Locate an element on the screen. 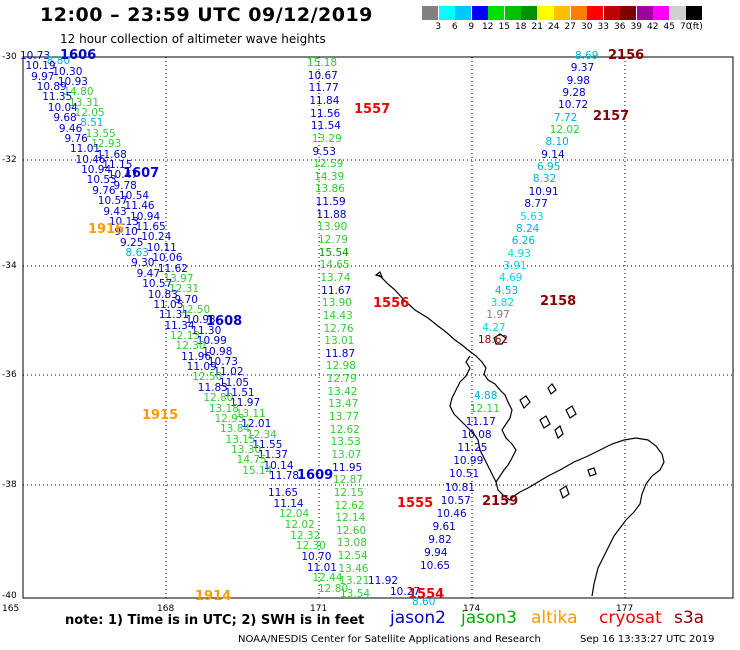 The height and width of the screenshot is (650, 740). wave-height-value: 10.70 is located at coordinates (316, 557).